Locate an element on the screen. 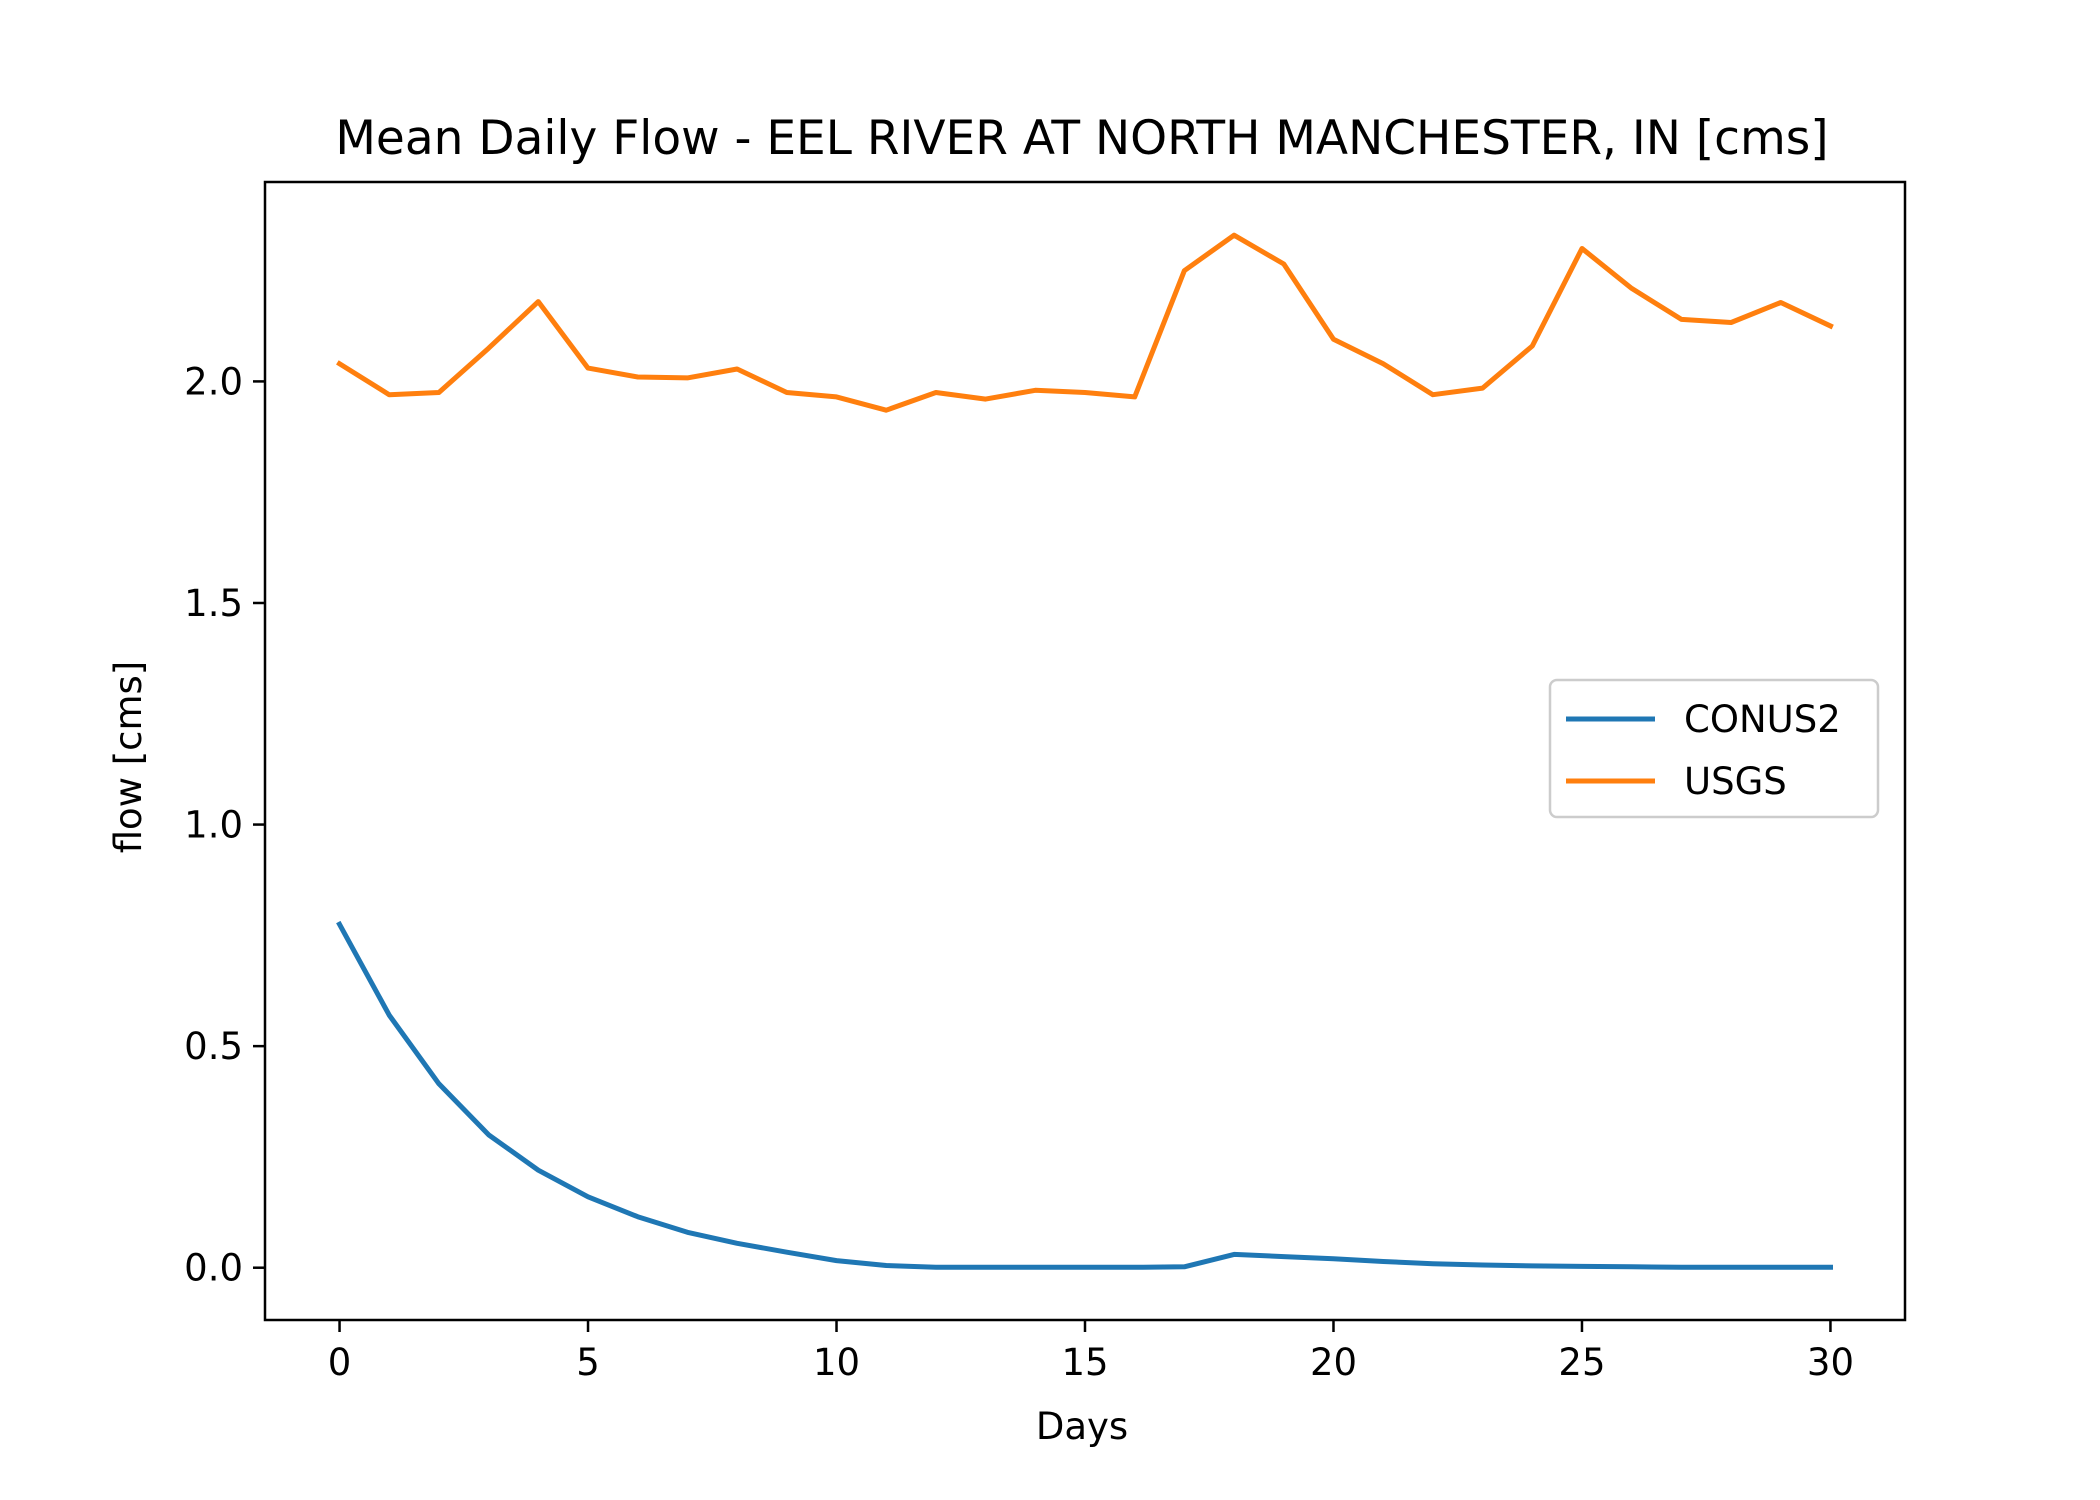  x-tick-label: 30 is located at coordinates (1830, 1362).